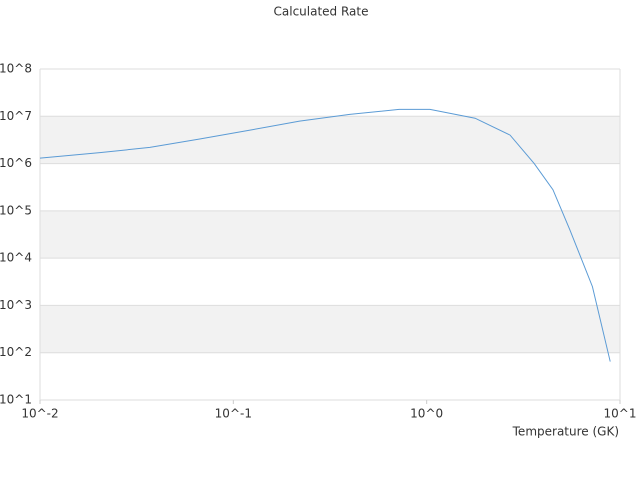  I want to click on chart-title: Calculated Rate, so click(321, 12).